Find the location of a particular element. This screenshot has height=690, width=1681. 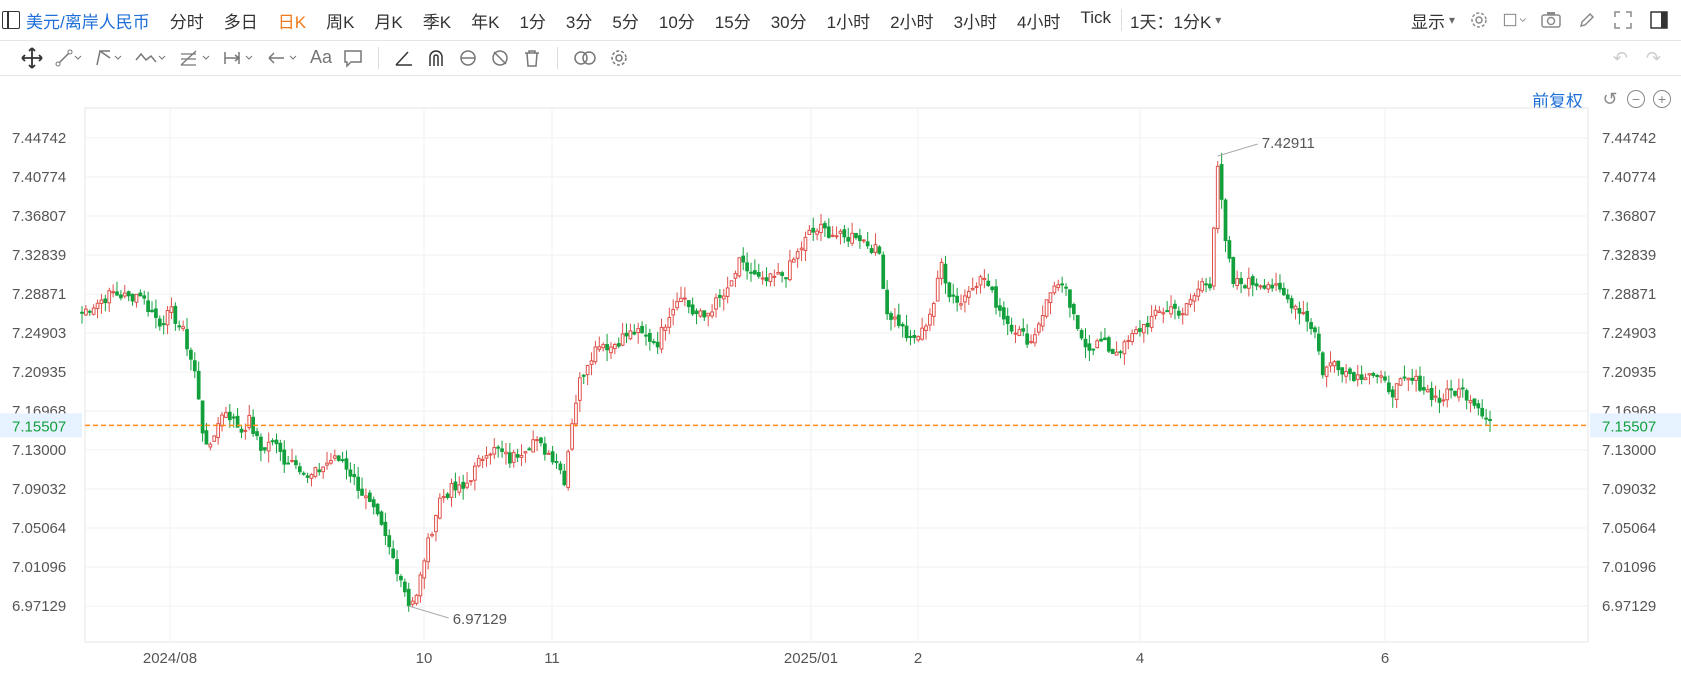

period-tab: 10分 is located at coordinates (676, 22).